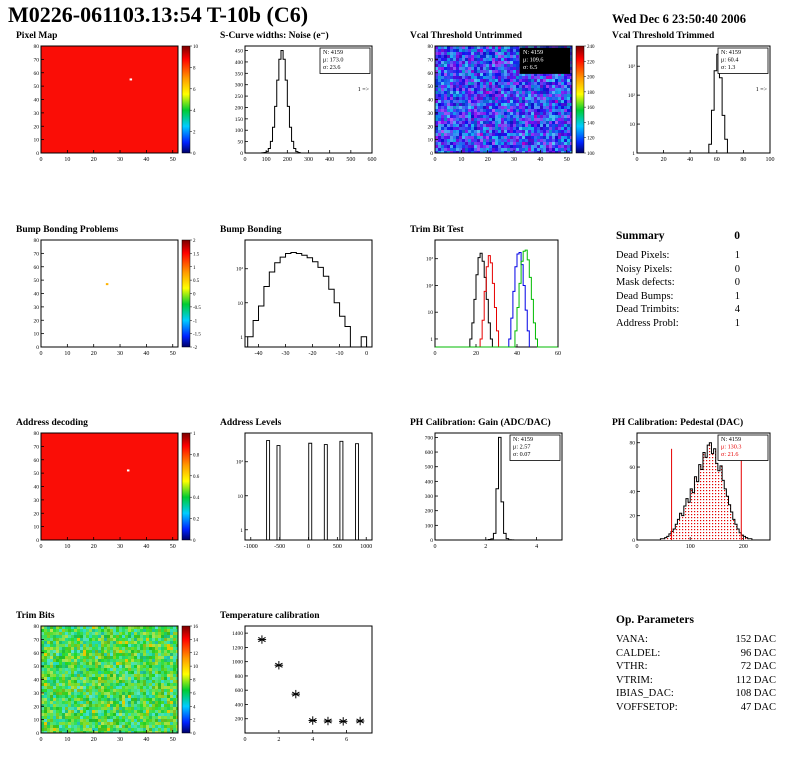 This screenshot has width=796, height=772. Describe the element at coordinates (696, 654) in the screenshot. I see `op-parameter-row: CALDEL: 96 DAC` at that location.